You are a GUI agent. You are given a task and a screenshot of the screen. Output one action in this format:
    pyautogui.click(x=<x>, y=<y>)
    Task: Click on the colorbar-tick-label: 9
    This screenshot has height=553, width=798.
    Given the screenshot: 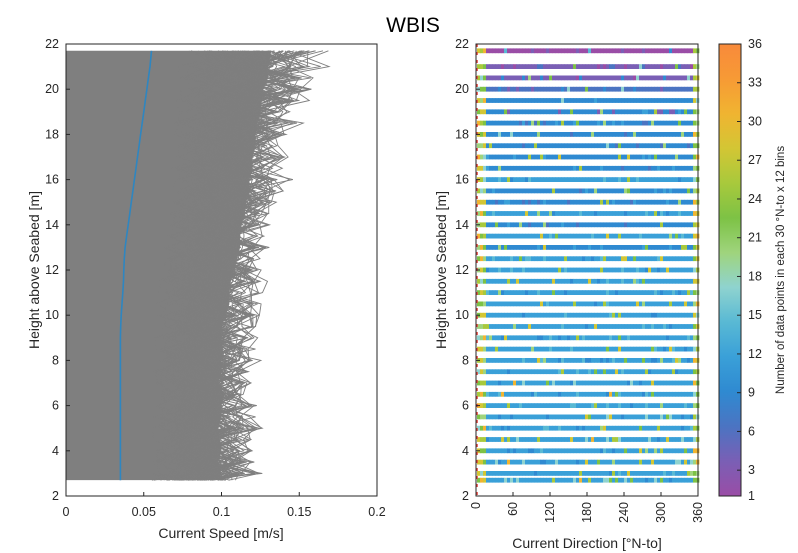 What is the action you would take?
    pyautogui.click(x=751, y=393)
    